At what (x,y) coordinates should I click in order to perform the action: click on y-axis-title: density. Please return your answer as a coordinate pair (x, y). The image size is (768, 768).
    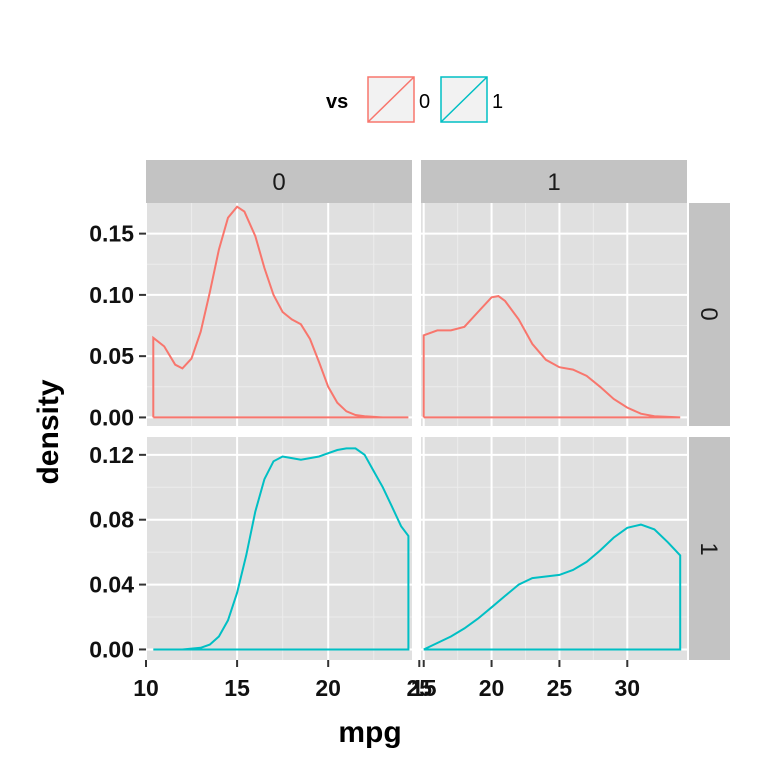
    Looking at the image, I should click on (48, 431).